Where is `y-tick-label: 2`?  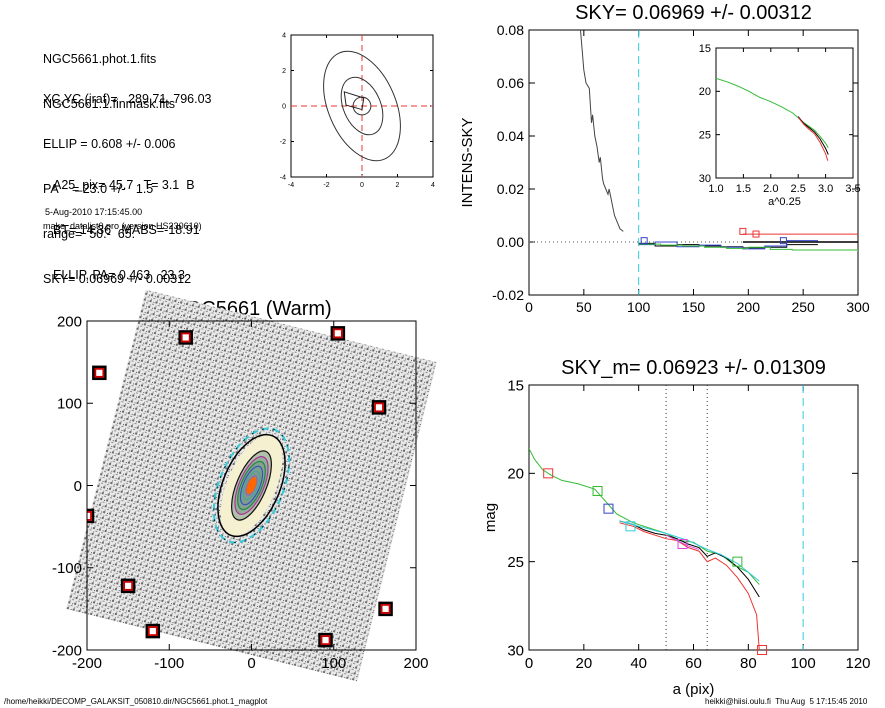
y-tick-label: 2 is located at coordinates (284, 71).